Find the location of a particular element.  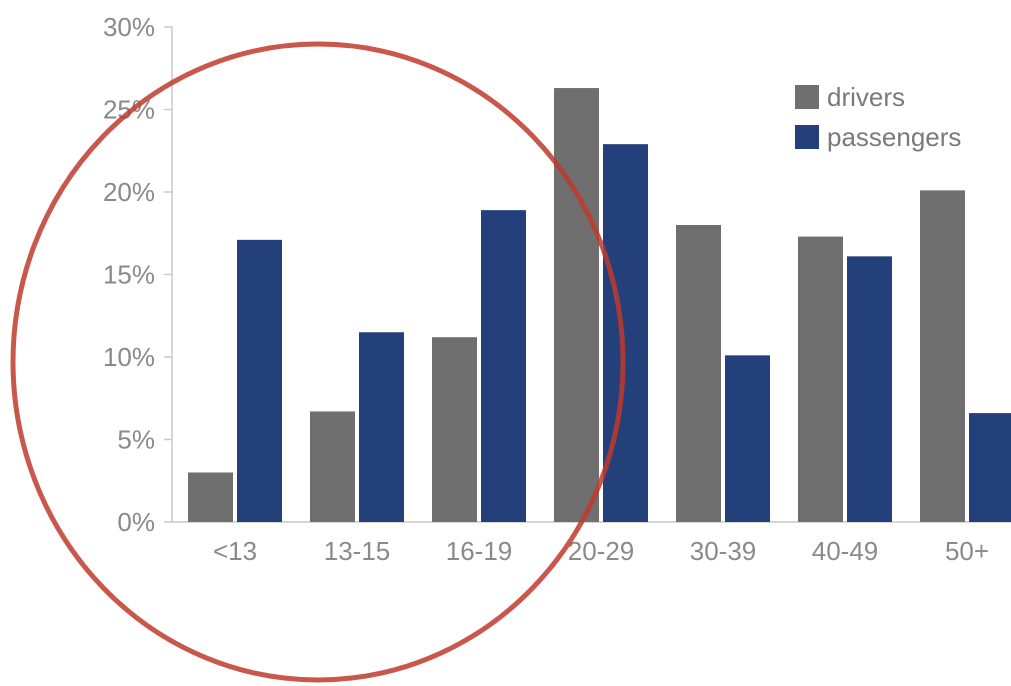

x-tick-label: 50+ is located at coordinates (967, 551).